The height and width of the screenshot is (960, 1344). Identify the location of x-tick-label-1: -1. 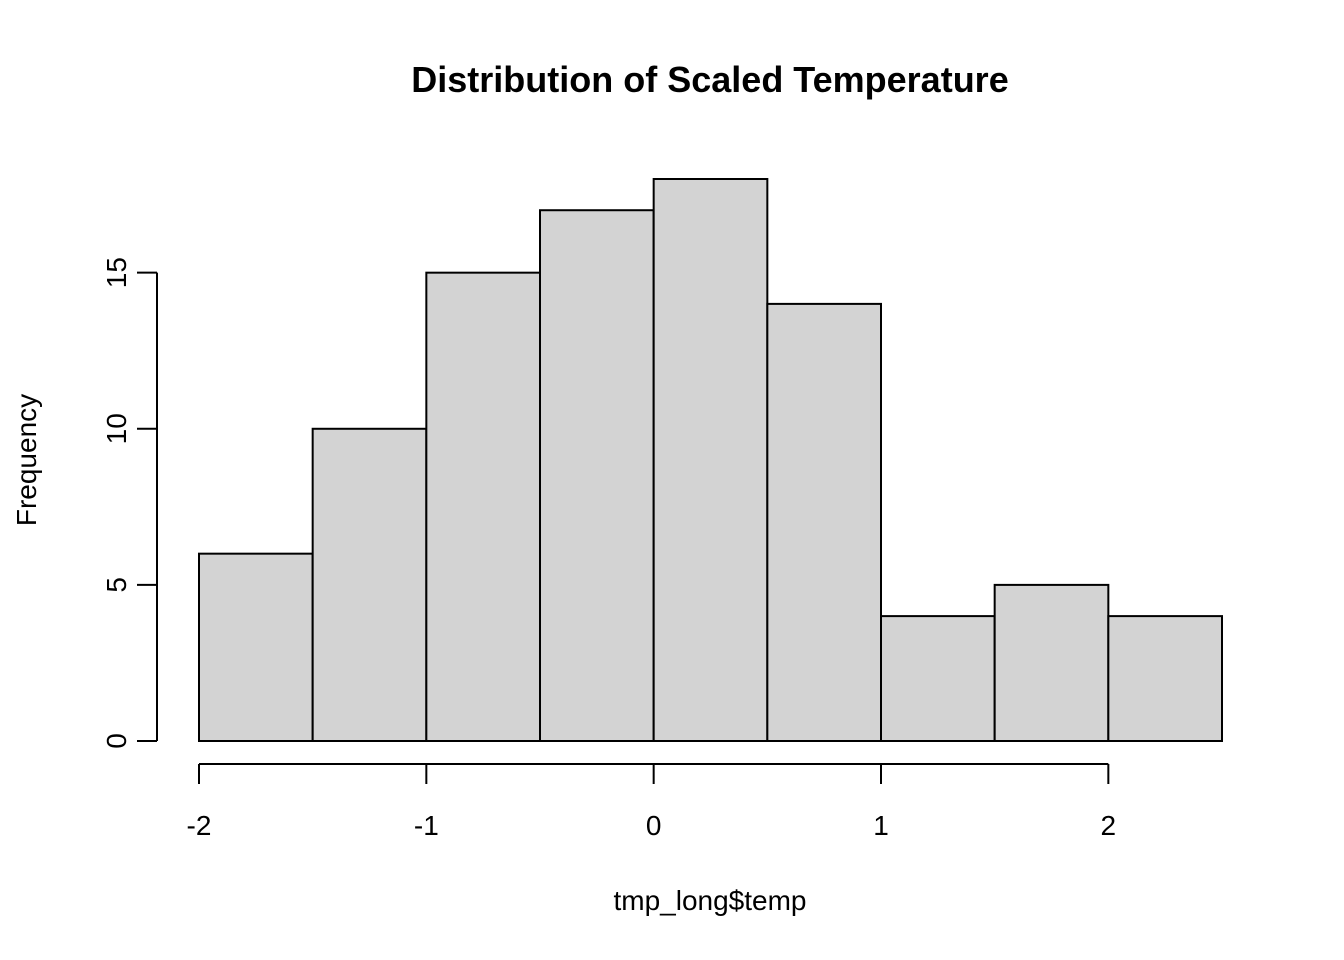
(426, 825).